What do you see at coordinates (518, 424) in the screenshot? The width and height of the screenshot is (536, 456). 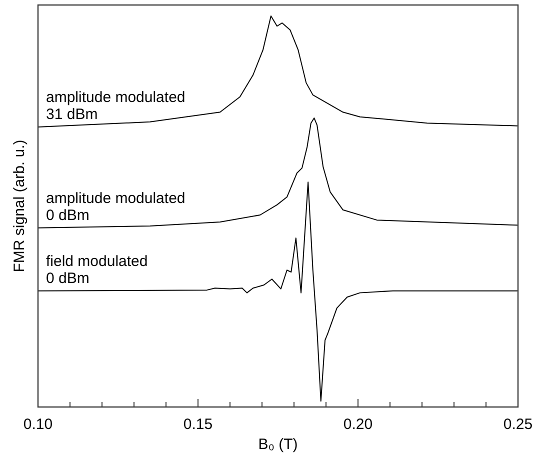 I see `x-tick-label: 0.25` at bounding box center [518, 424].